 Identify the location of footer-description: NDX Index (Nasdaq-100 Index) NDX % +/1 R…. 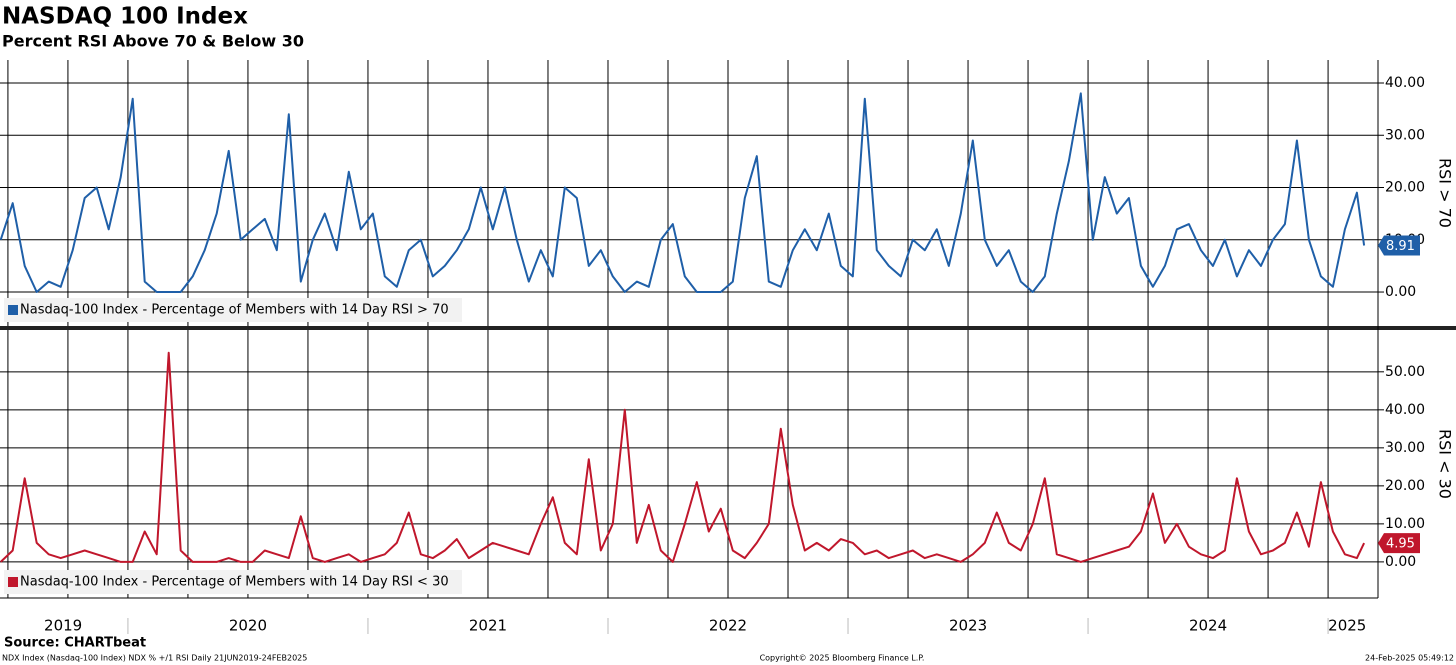
(154, 658).